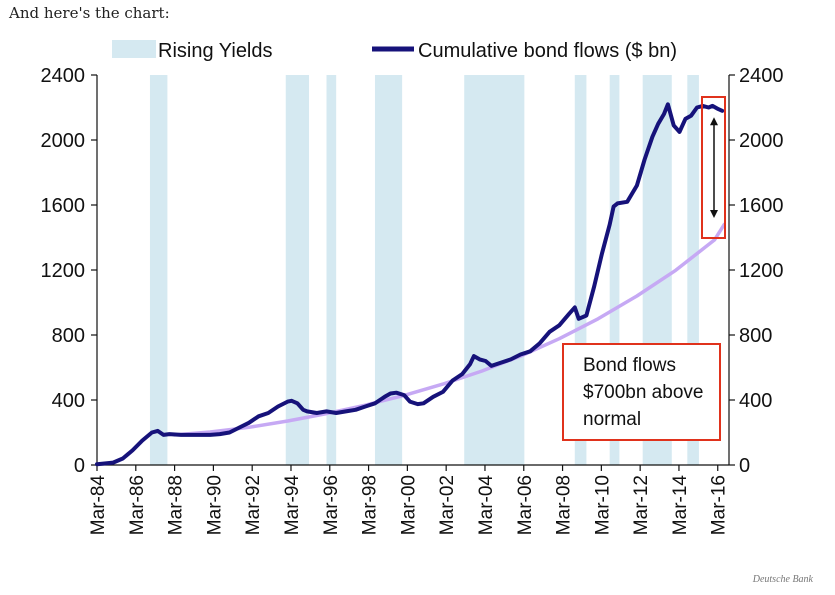 The width and height of the screenshot is (835, 595). What do you see at coordinates (755, 336) in the screenshot?
I see `y-tick-right-label: 800` at bounding box center [755, 336].